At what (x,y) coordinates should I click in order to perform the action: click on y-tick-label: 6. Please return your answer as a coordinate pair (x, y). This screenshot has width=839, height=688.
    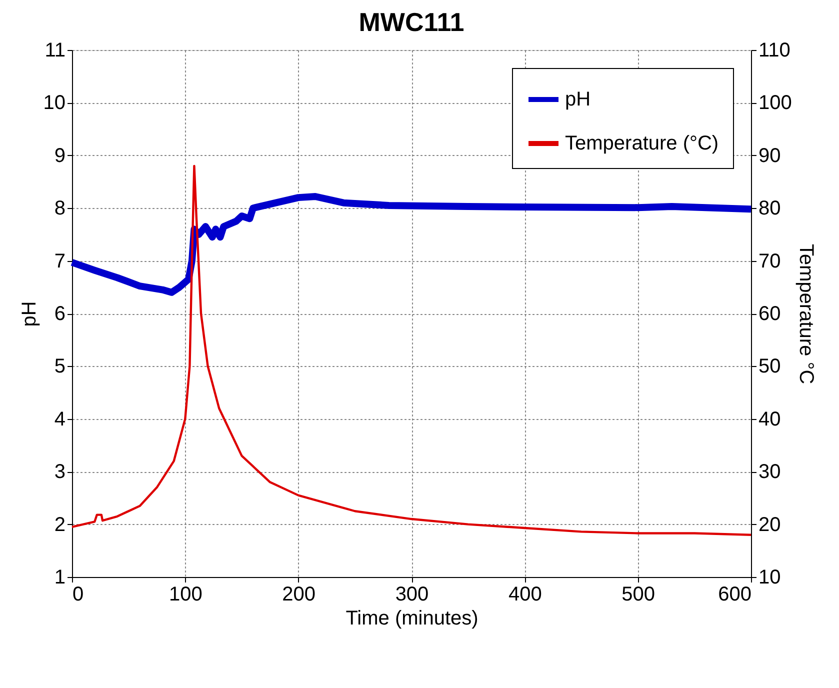
    Looking at the image, I should click on (60, 314).